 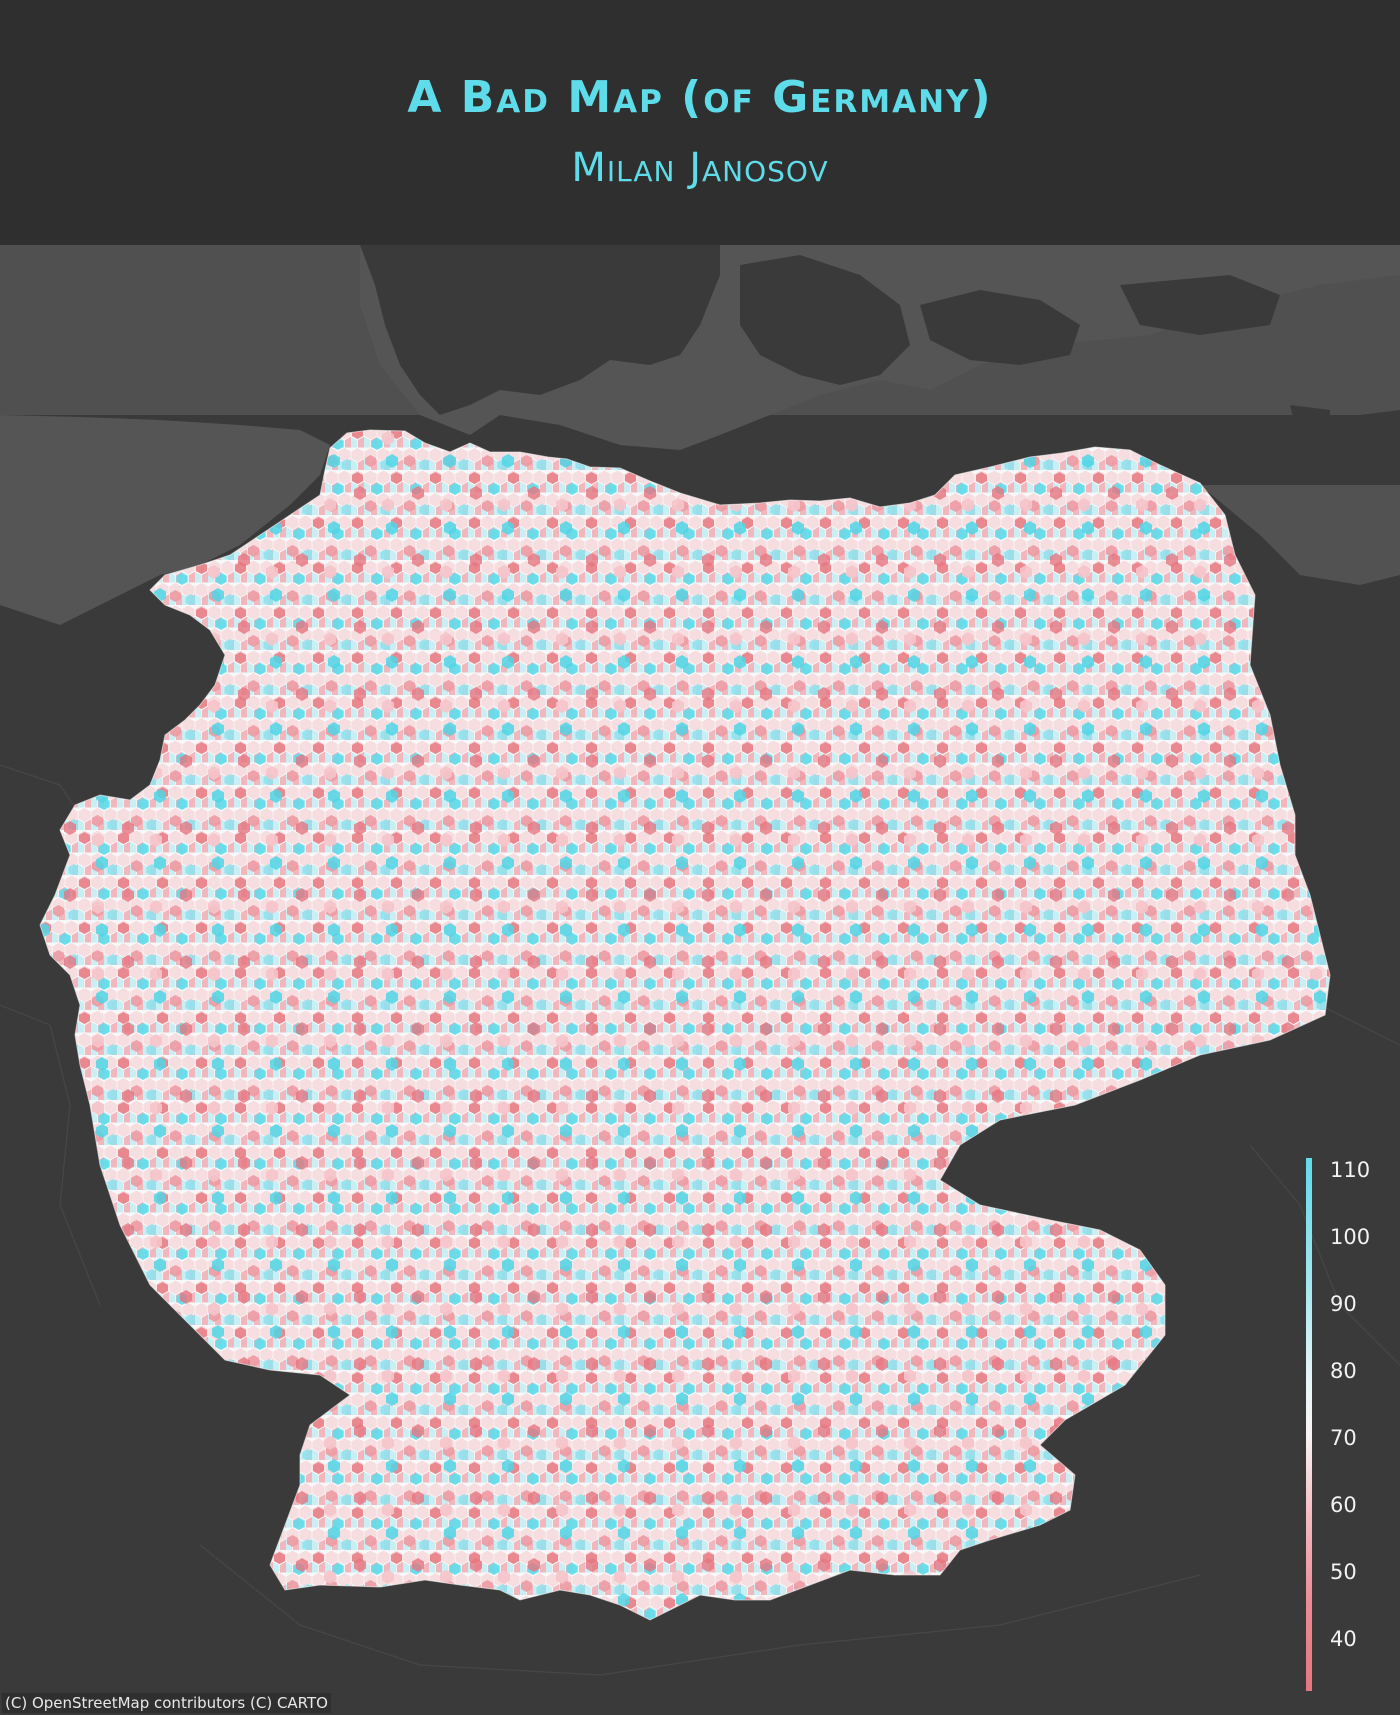 I want to click on basemap-land, so click(x=880, y=350).